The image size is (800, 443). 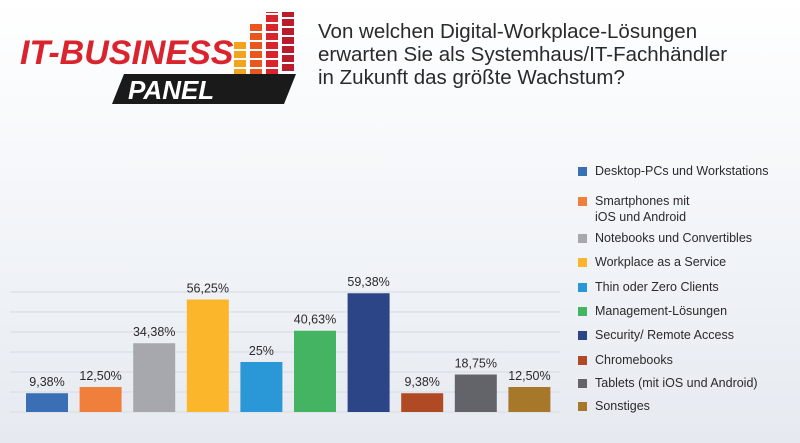 I want to click on title-line-3: in Zukunft das größte Wachstum?, so click(x=471, y=77).